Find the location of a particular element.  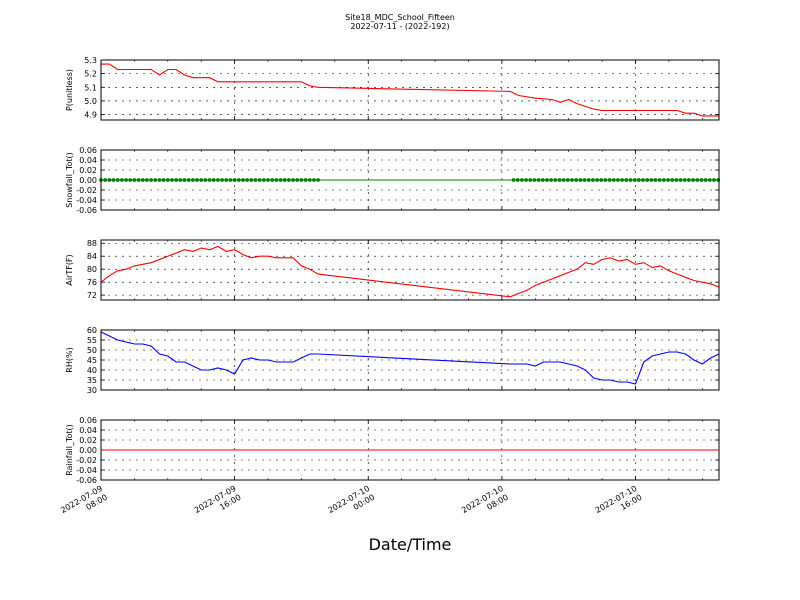

y-tick-label: 55 is located at coordinates (92, 340).